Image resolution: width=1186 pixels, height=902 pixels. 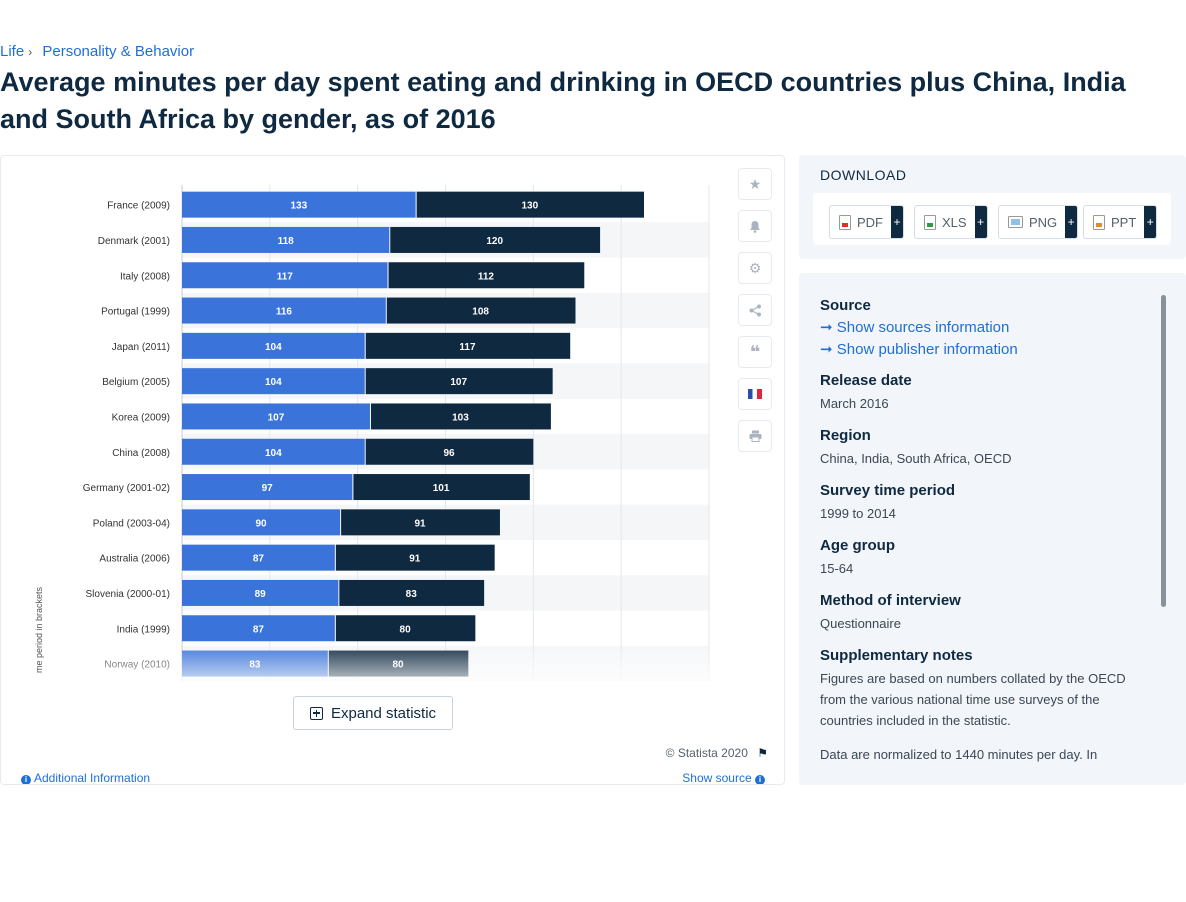 I want to click on age-group-label: Age group, so click(x=857, y=545).